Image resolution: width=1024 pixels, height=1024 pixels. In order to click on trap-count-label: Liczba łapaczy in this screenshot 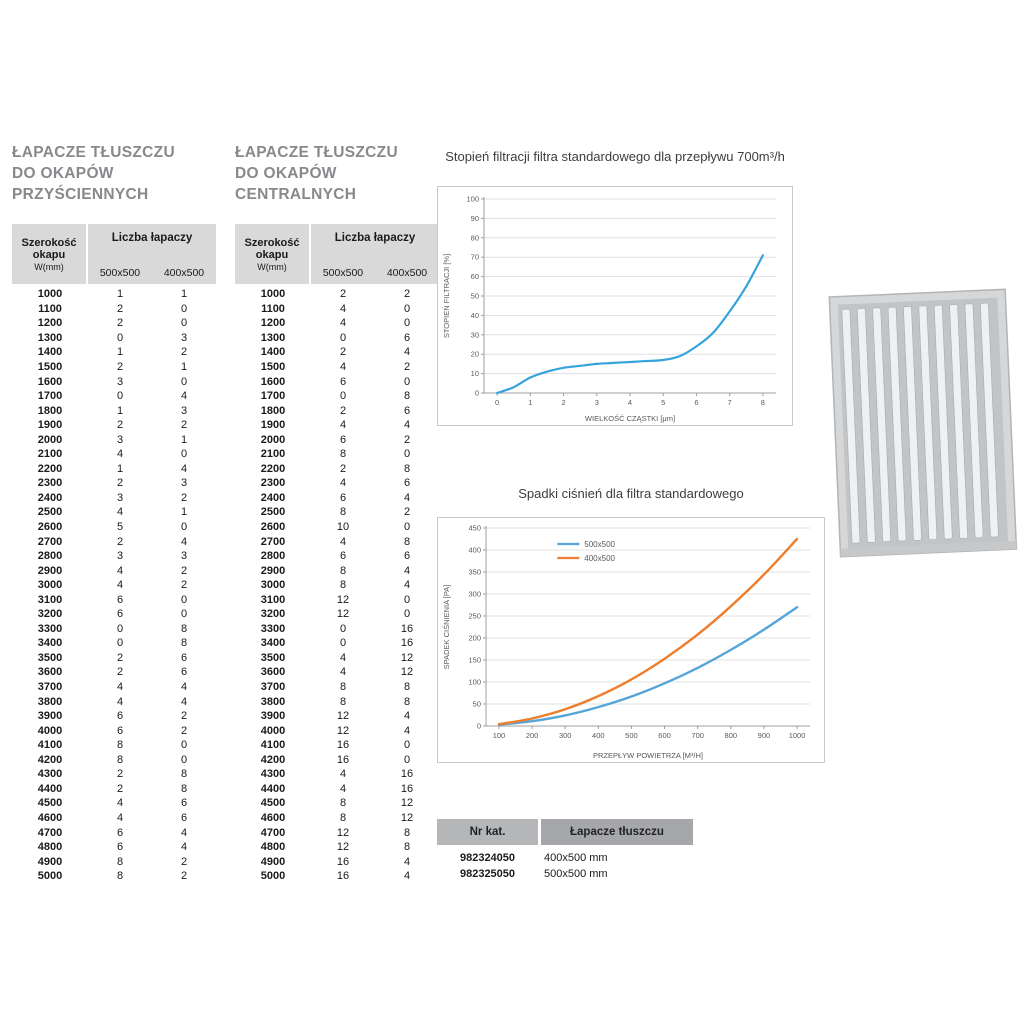, I will do `click(152, 238)`.